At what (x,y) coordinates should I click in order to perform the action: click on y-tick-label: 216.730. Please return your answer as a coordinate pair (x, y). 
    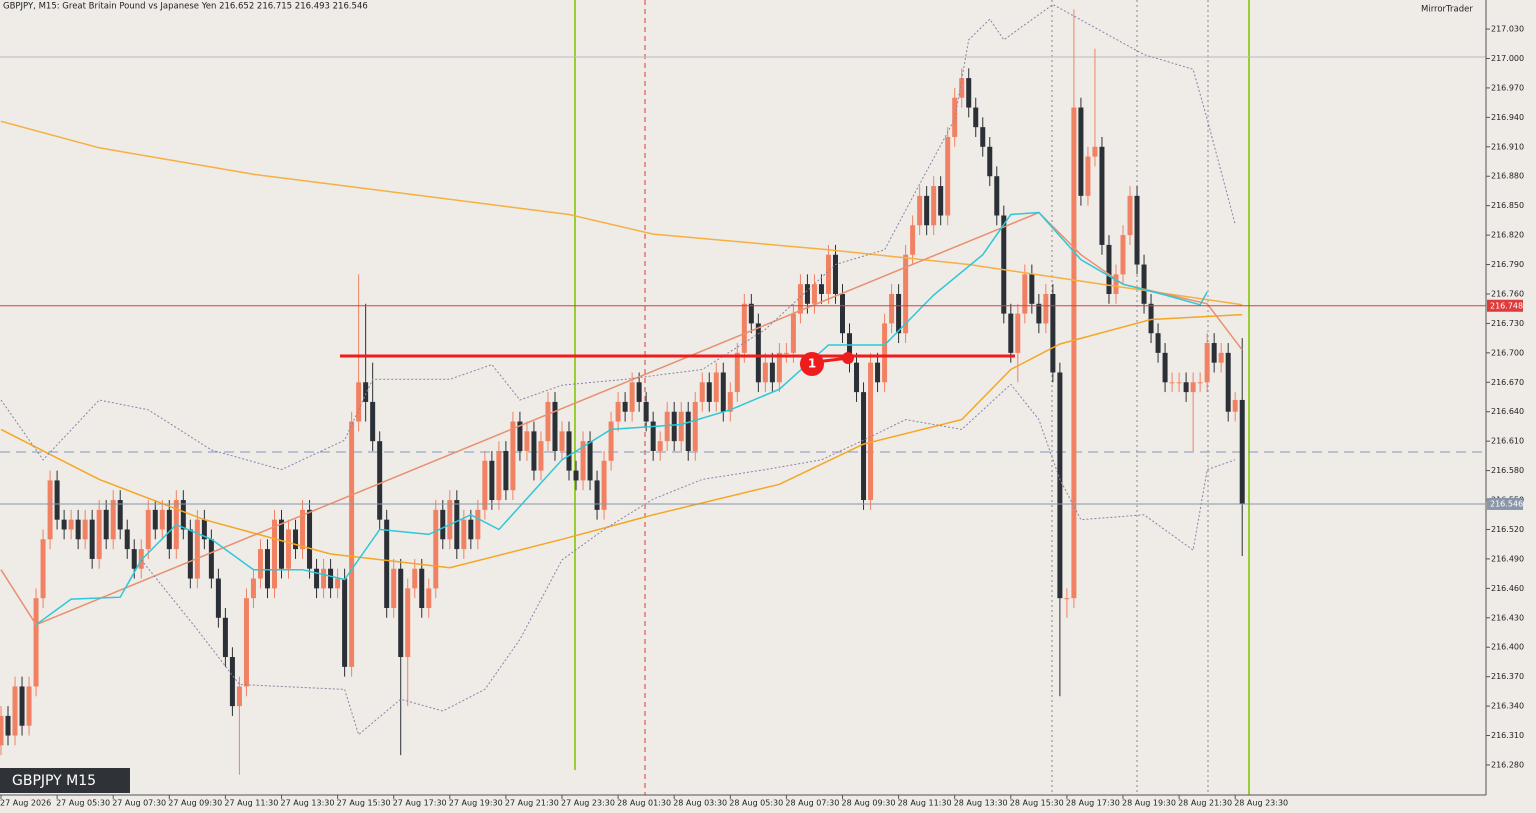
    Looking at the image, I should click on (1507, 323).